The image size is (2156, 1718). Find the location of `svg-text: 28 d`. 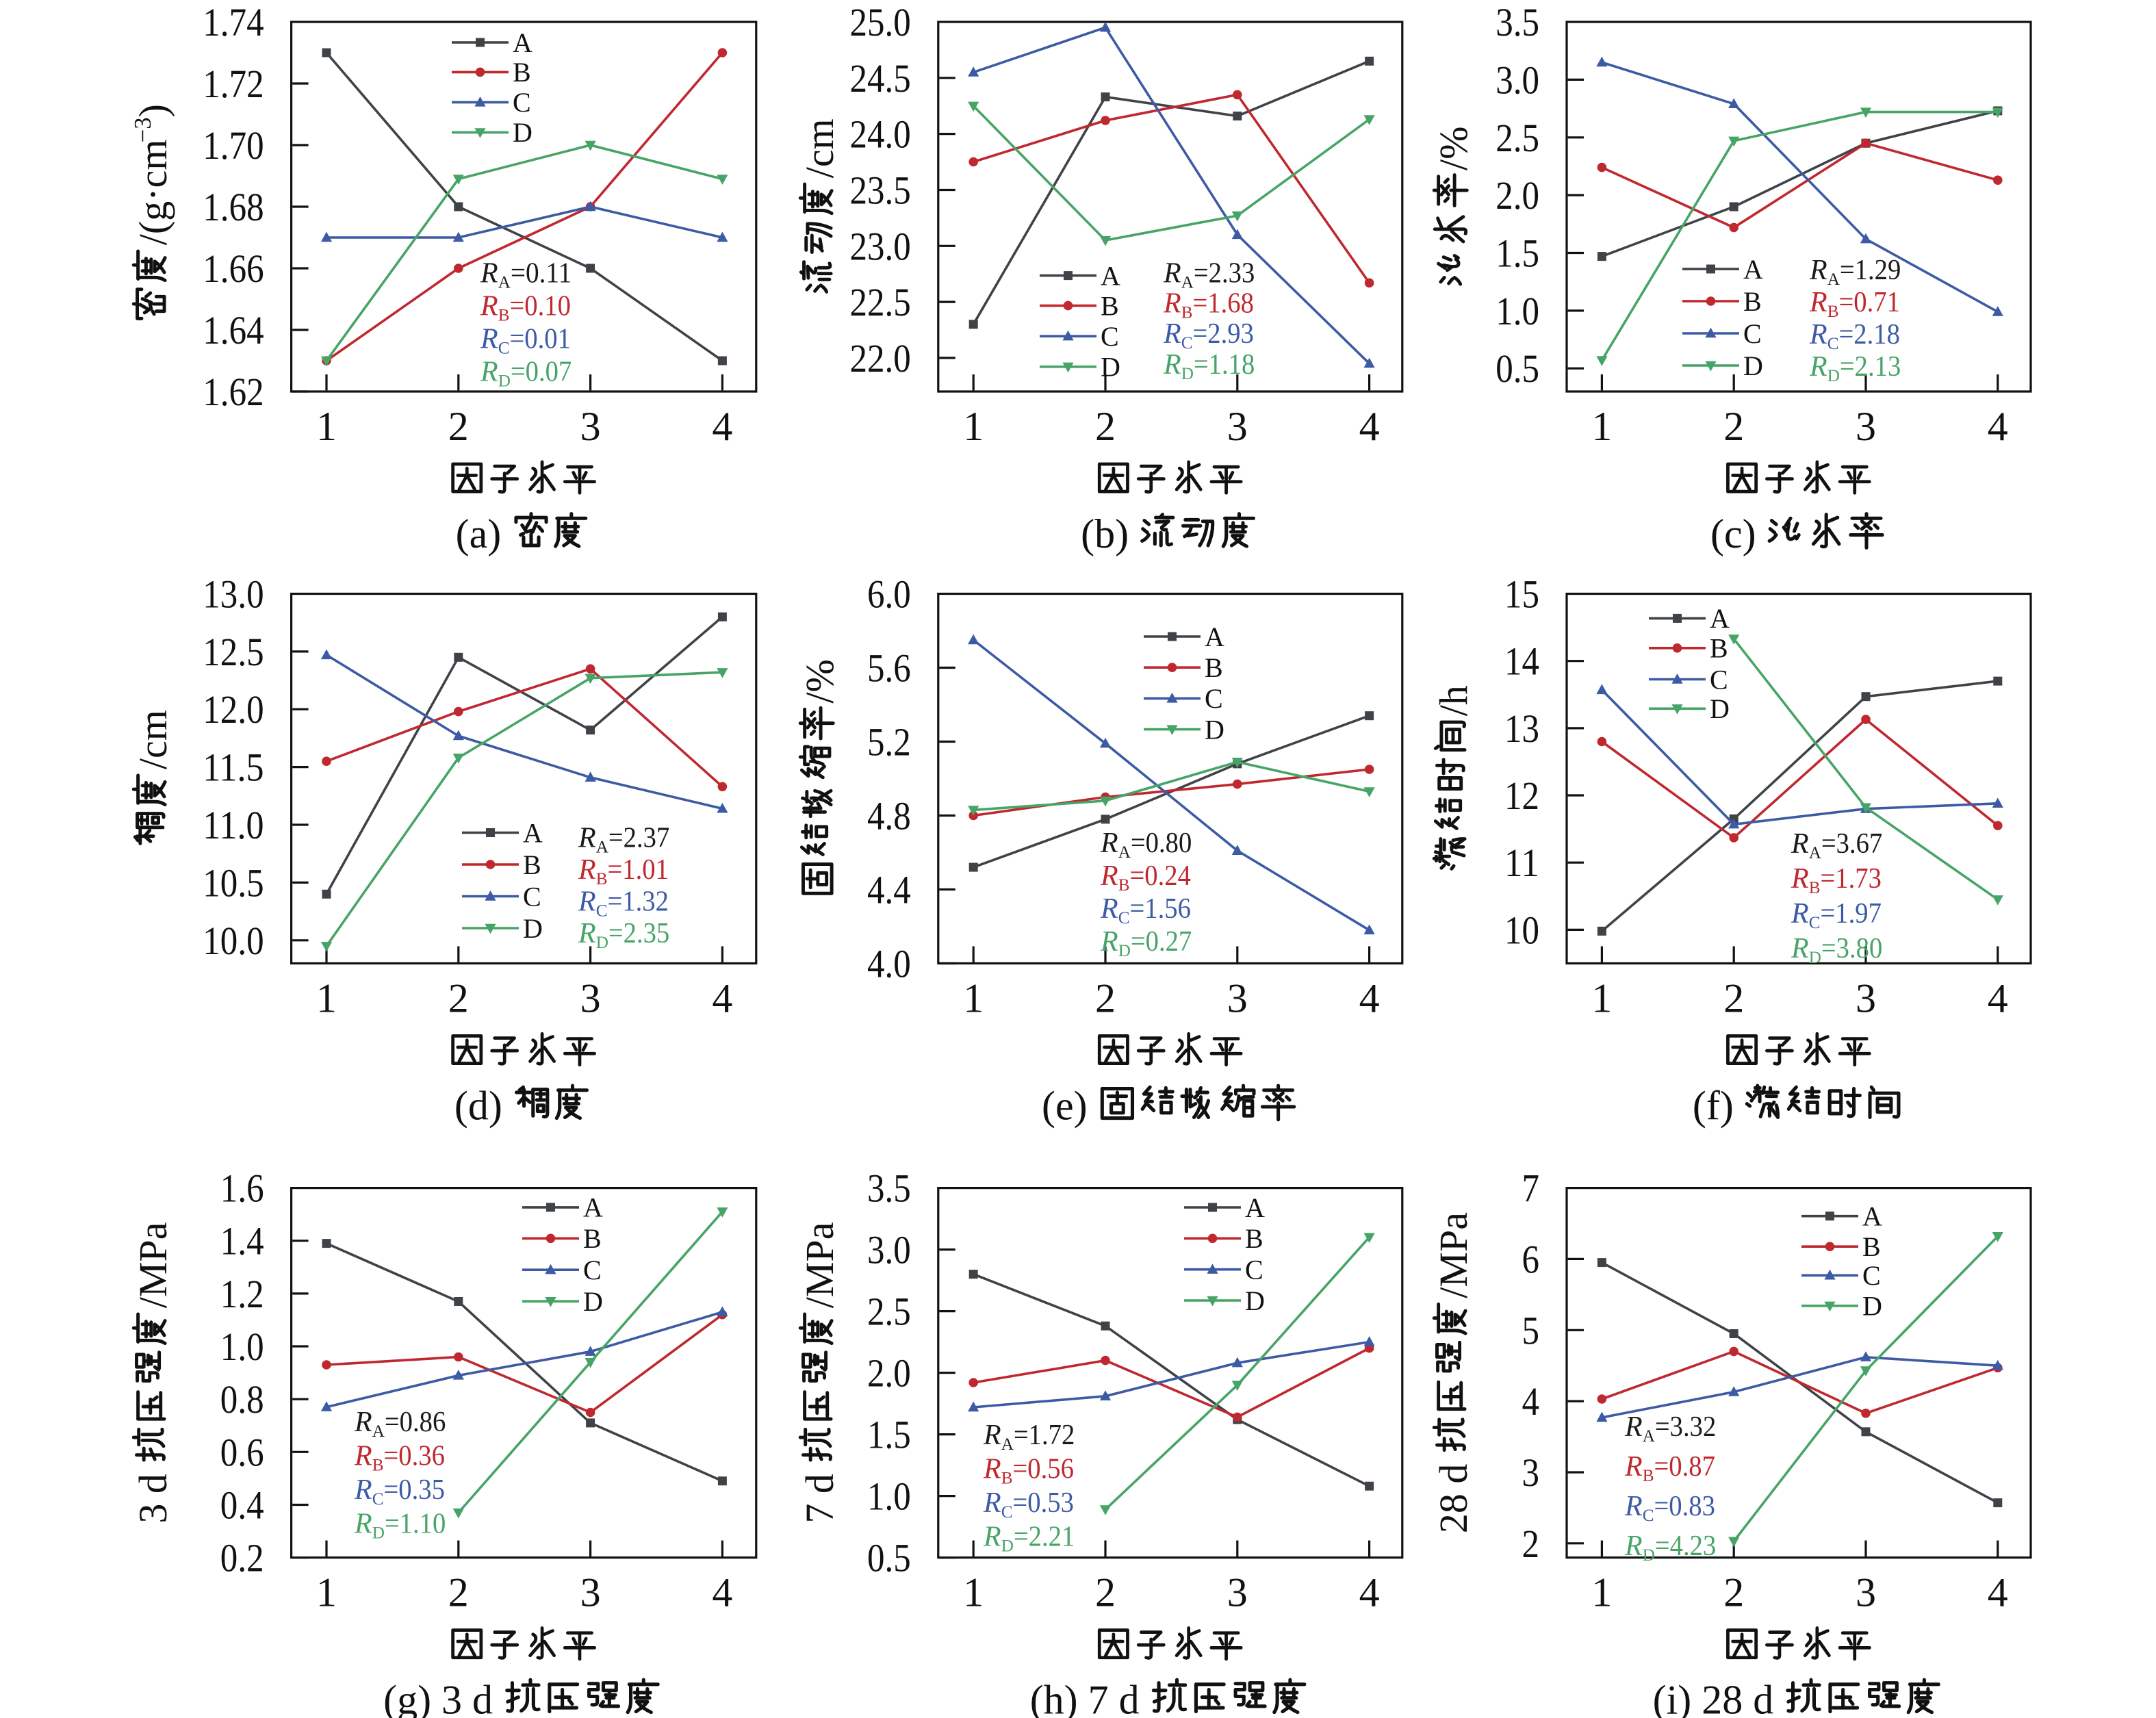

svg-text: 28 d is located at coordinates (1453, 1499).